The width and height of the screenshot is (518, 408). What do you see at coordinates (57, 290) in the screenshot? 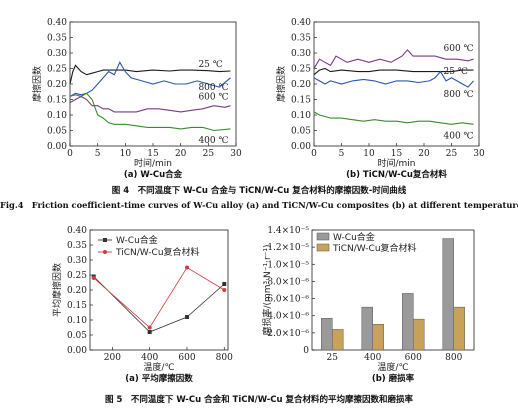
I see `y-axis-title: 平均摩擦因数` at bounding box center [57, 290].